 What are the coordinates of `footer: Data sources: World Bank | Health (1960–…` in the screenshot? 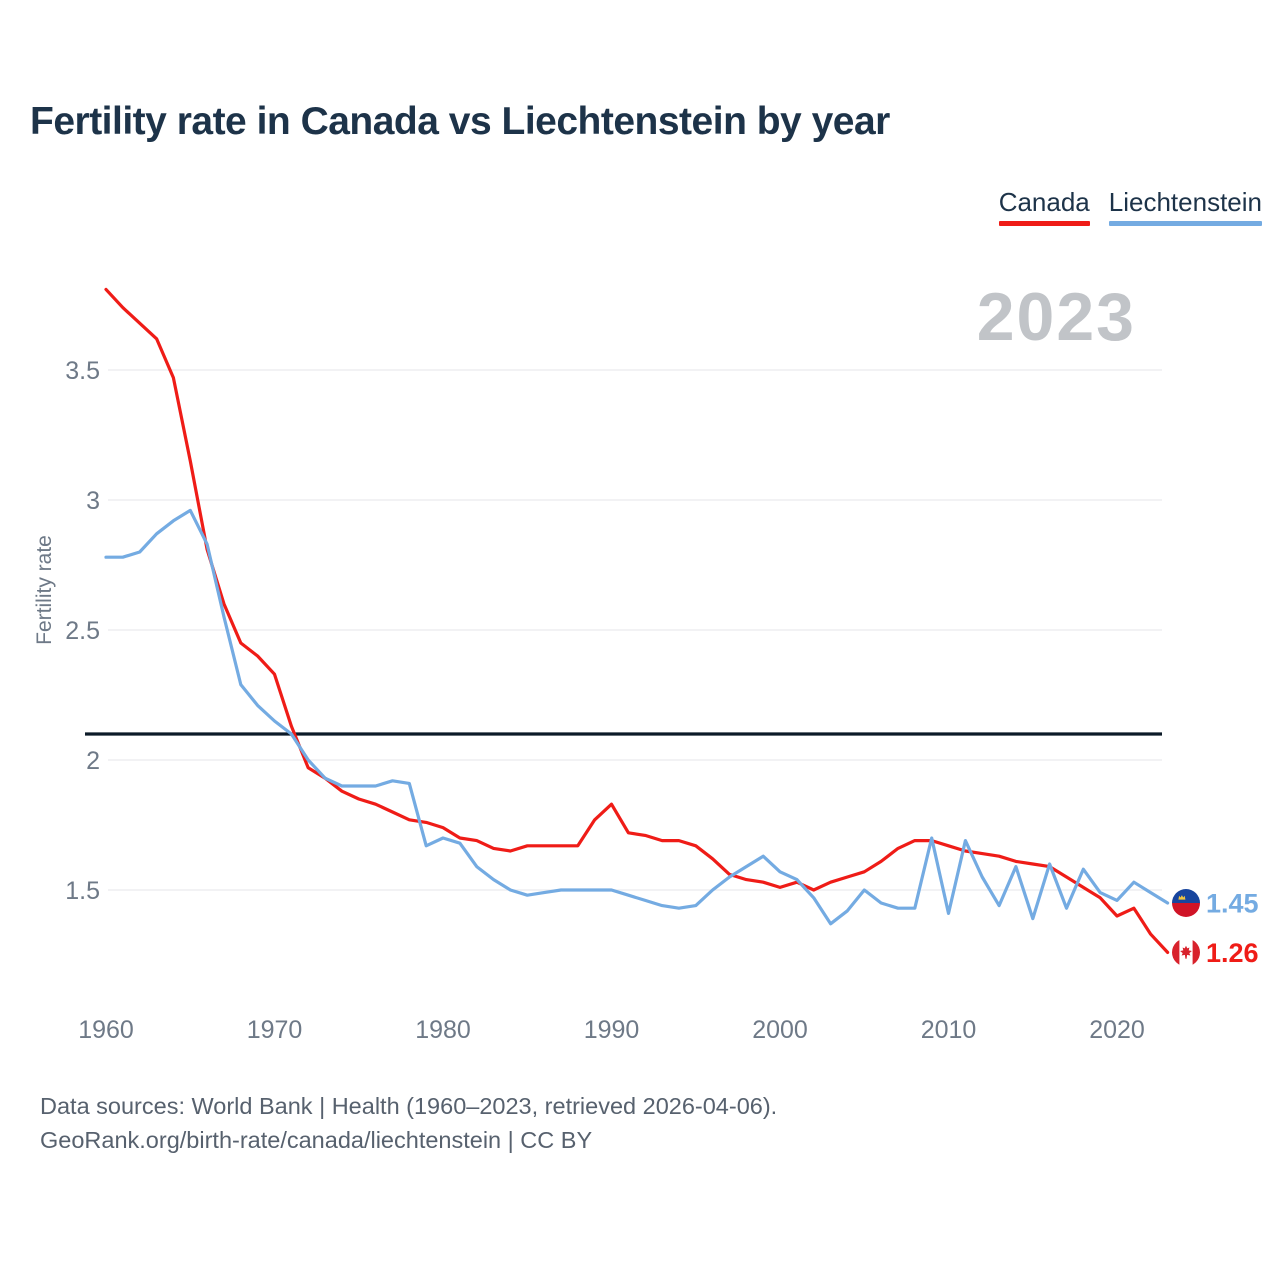 It's located at (408, 1123).